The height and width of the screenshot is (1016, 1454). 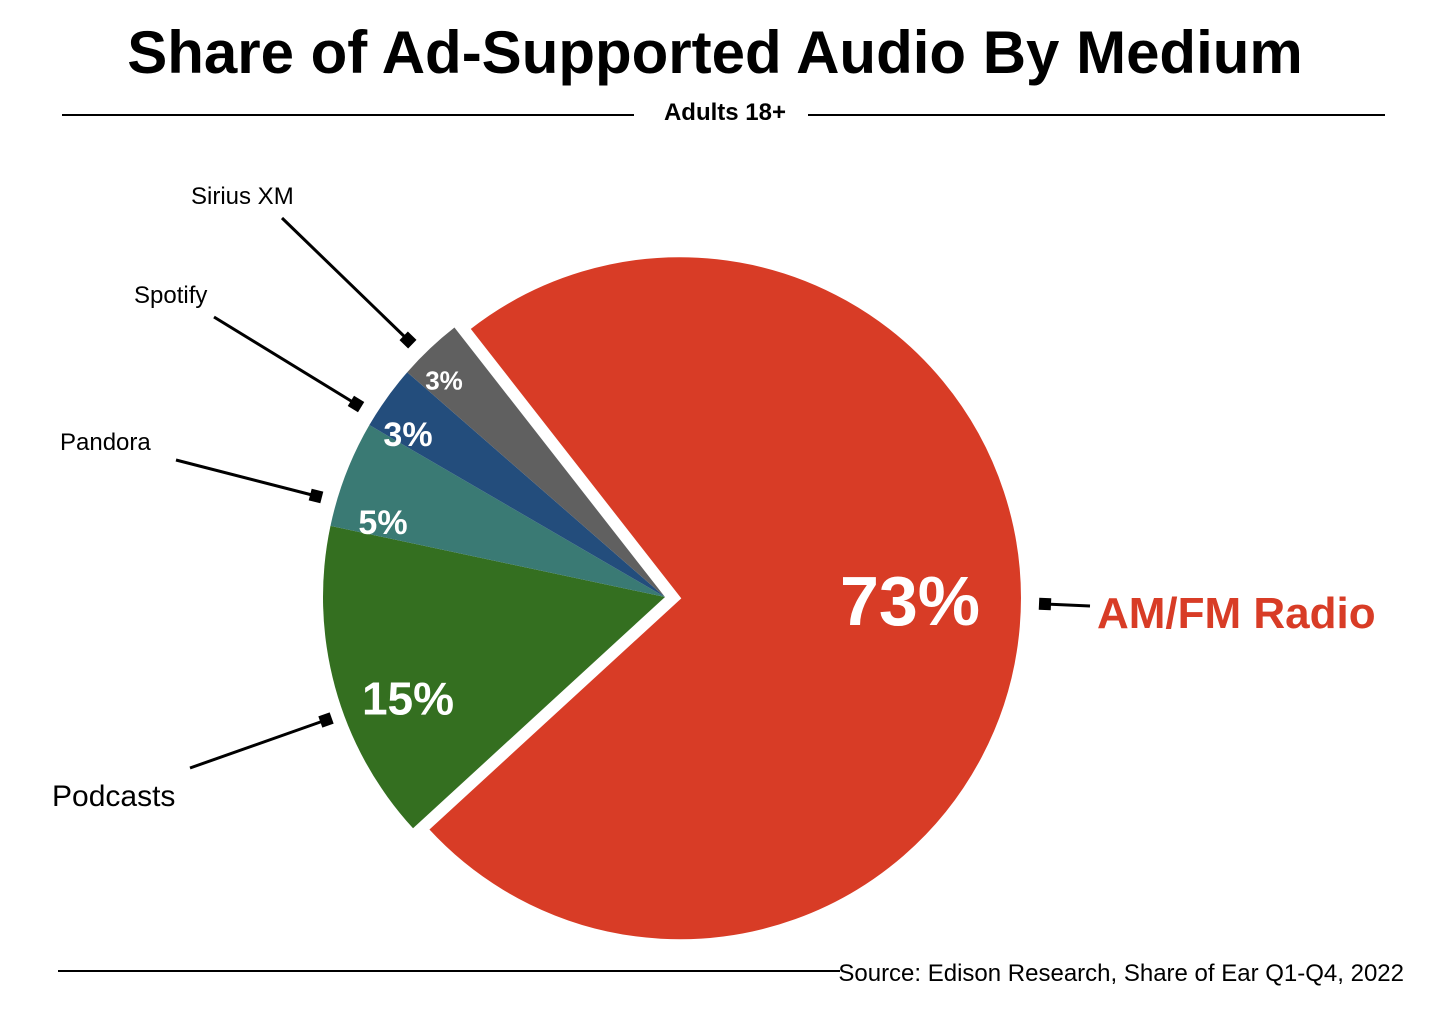 What do you see at coordinates (910, 601) in the screenshot?
I see `data-label: 73%` at bounding box center [910, 601].